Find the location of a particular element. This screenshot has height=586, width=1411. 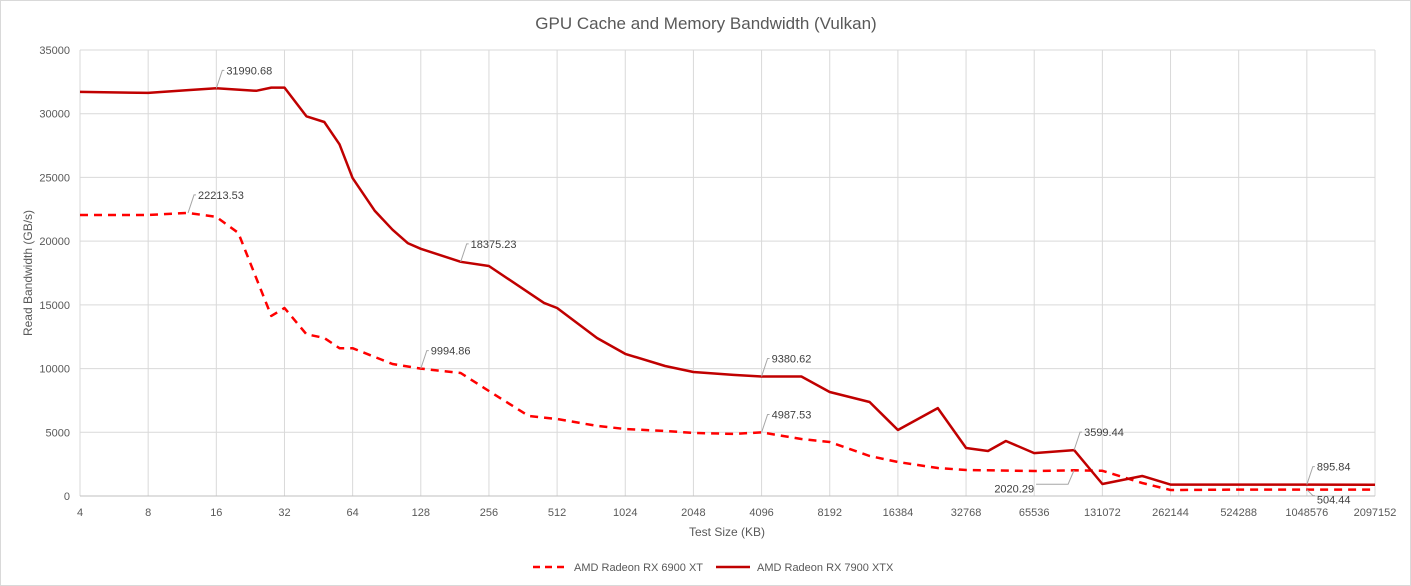

x-tick-label: 128 is located at coordinates (421, 513).